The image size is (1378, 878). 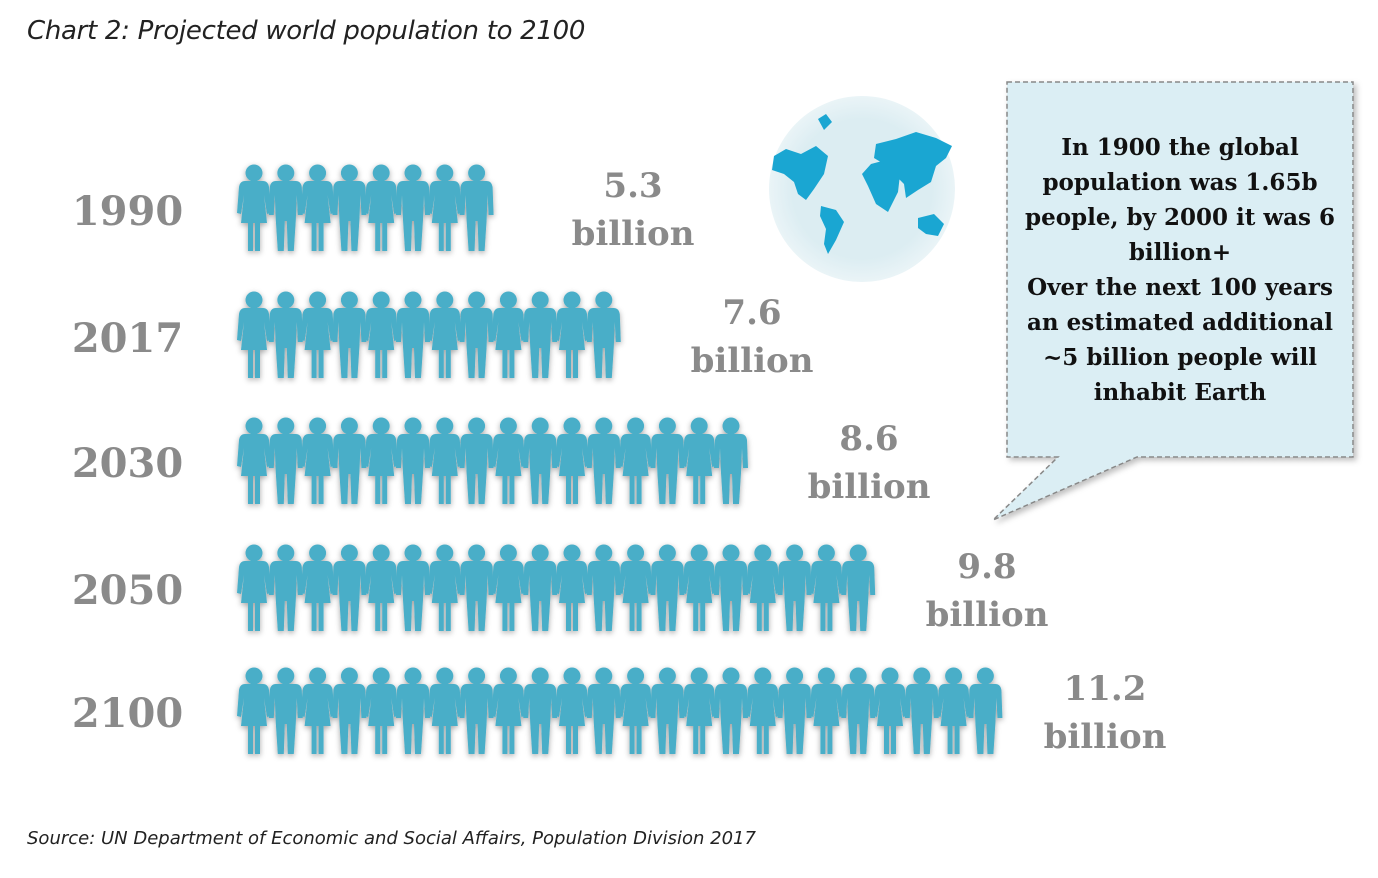 I want to click on annotation-line: Over the next 100 years, so click(x=1180, y=287).